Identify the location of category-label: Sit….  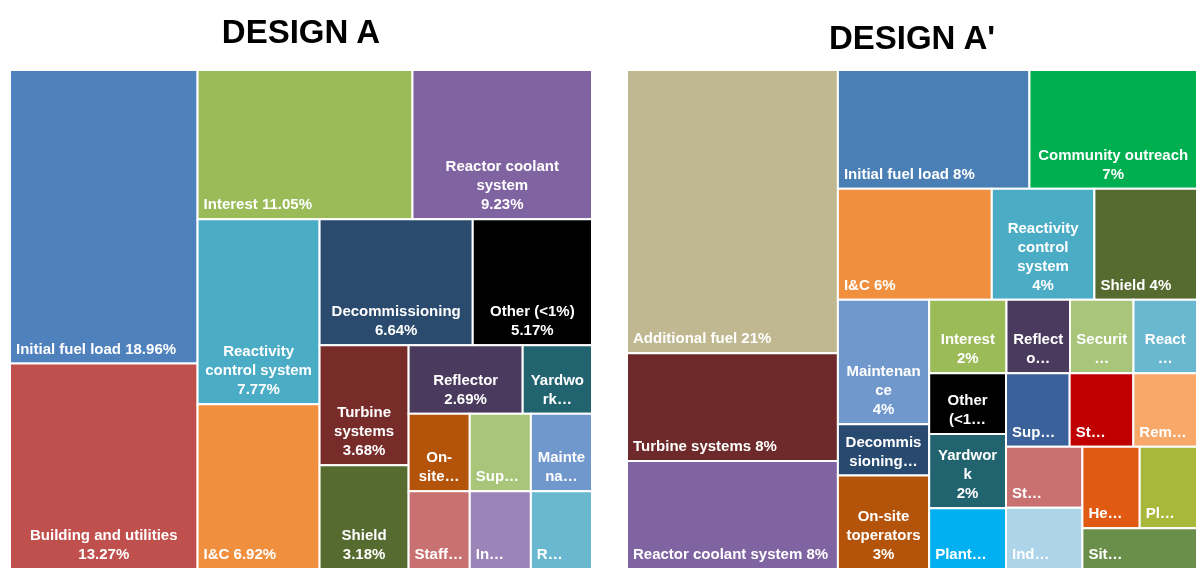
(1105, 553).